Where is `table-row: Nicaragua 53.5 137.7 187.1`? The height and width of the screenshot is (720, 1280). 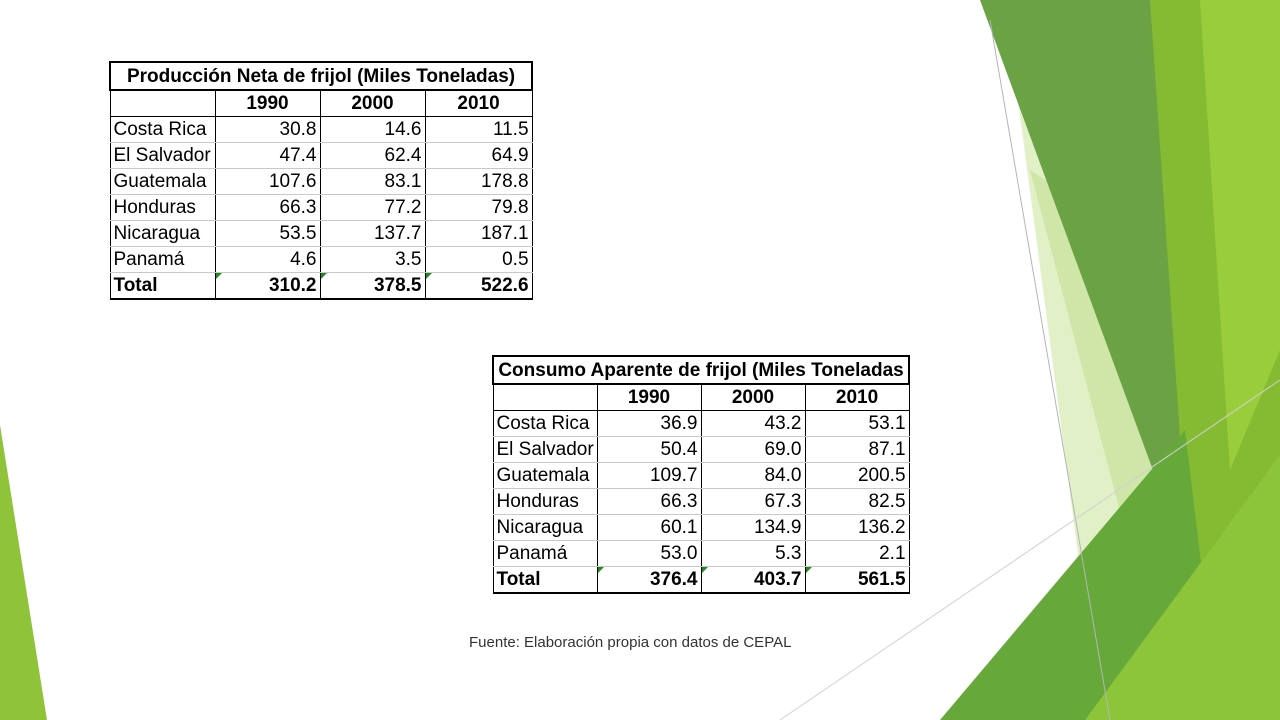 table-row: Nicaragua 53.5 137.7 187.1 is located at coordinates (321, 233).